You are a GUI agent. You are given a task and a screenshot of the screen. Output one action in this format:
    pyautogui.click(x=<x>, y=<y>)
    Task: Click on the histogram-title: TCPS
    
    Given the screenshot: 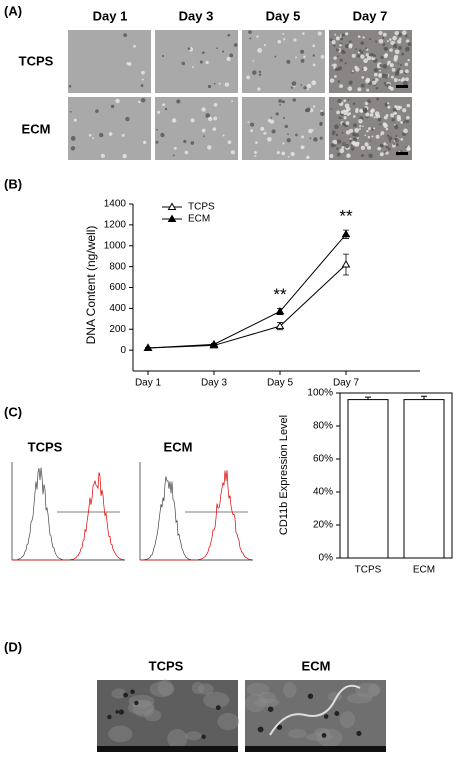 What is the action you would take?
    pyautogui.click(x=45, y=446)
    